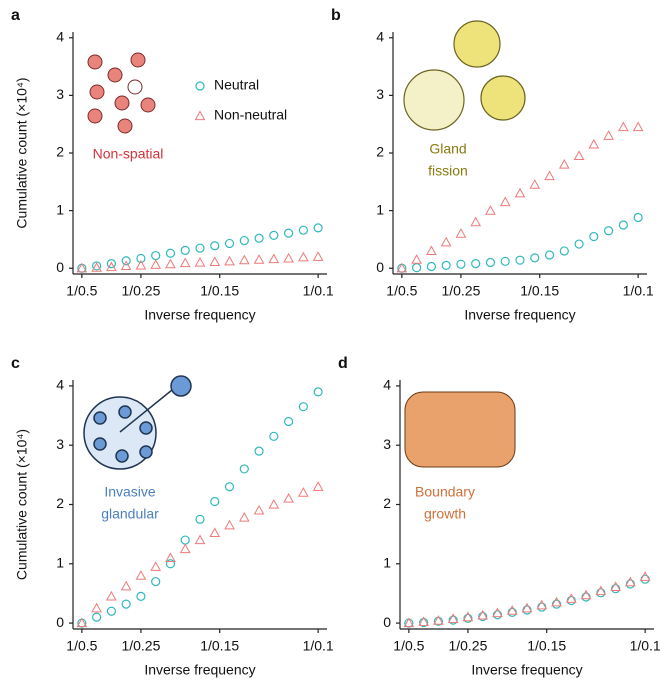 The width and height of the screenshot is (665, 695). I want to click on legend-label: Neutral, so click(236, 85).